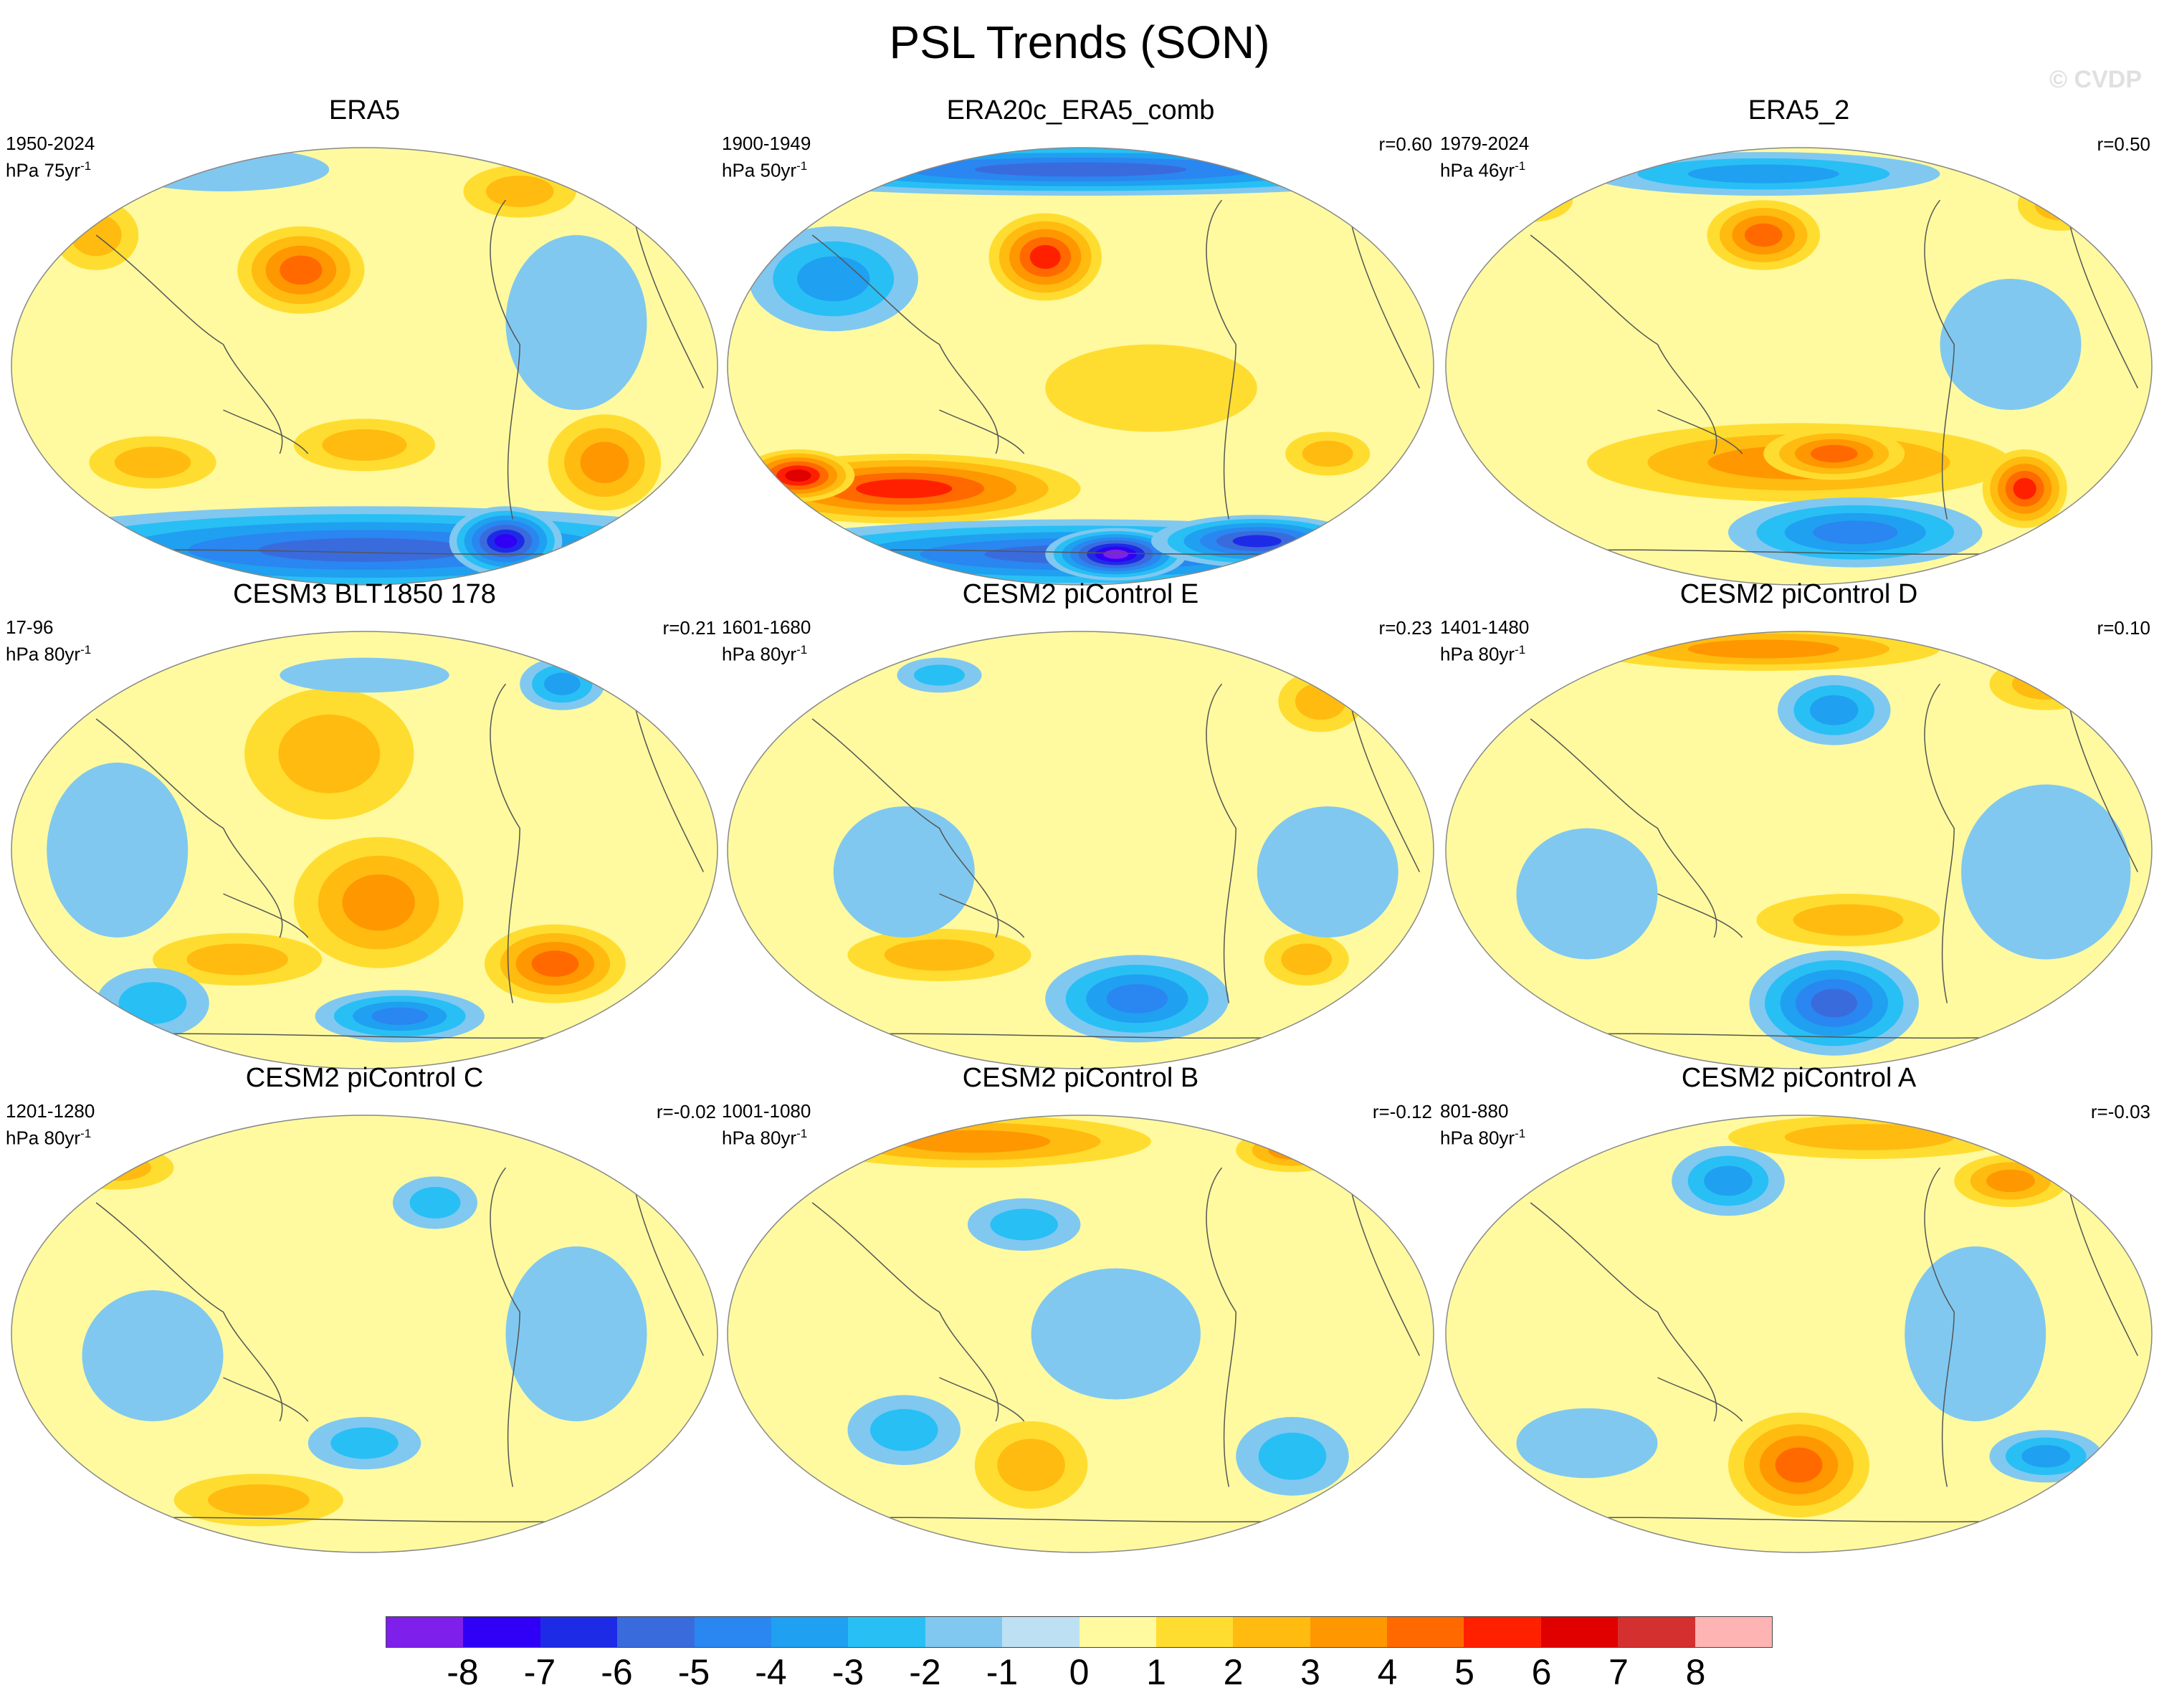  Describe the element at coordinates (766, 157) in the screenshot. I see `panel-period-info: 1900-1949 hPa 50yr-1` at that location.